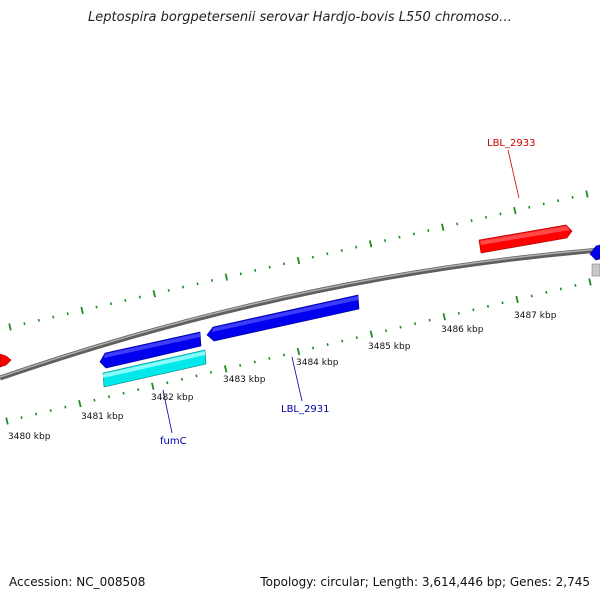 The image size is (600, 600). I want to click on gene-forward-left, so click(6, 360).